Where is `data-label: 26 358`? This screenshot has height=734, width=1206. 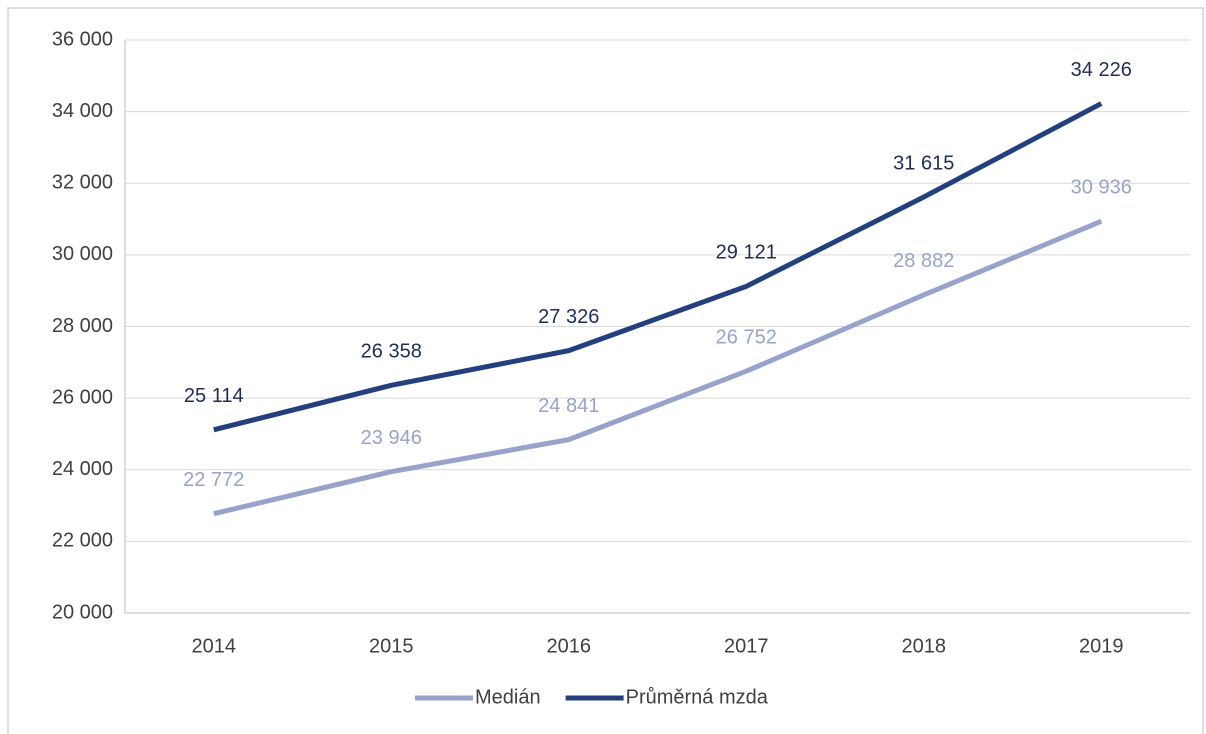
data-label: 26 358 is located at coordinates (391, 352).